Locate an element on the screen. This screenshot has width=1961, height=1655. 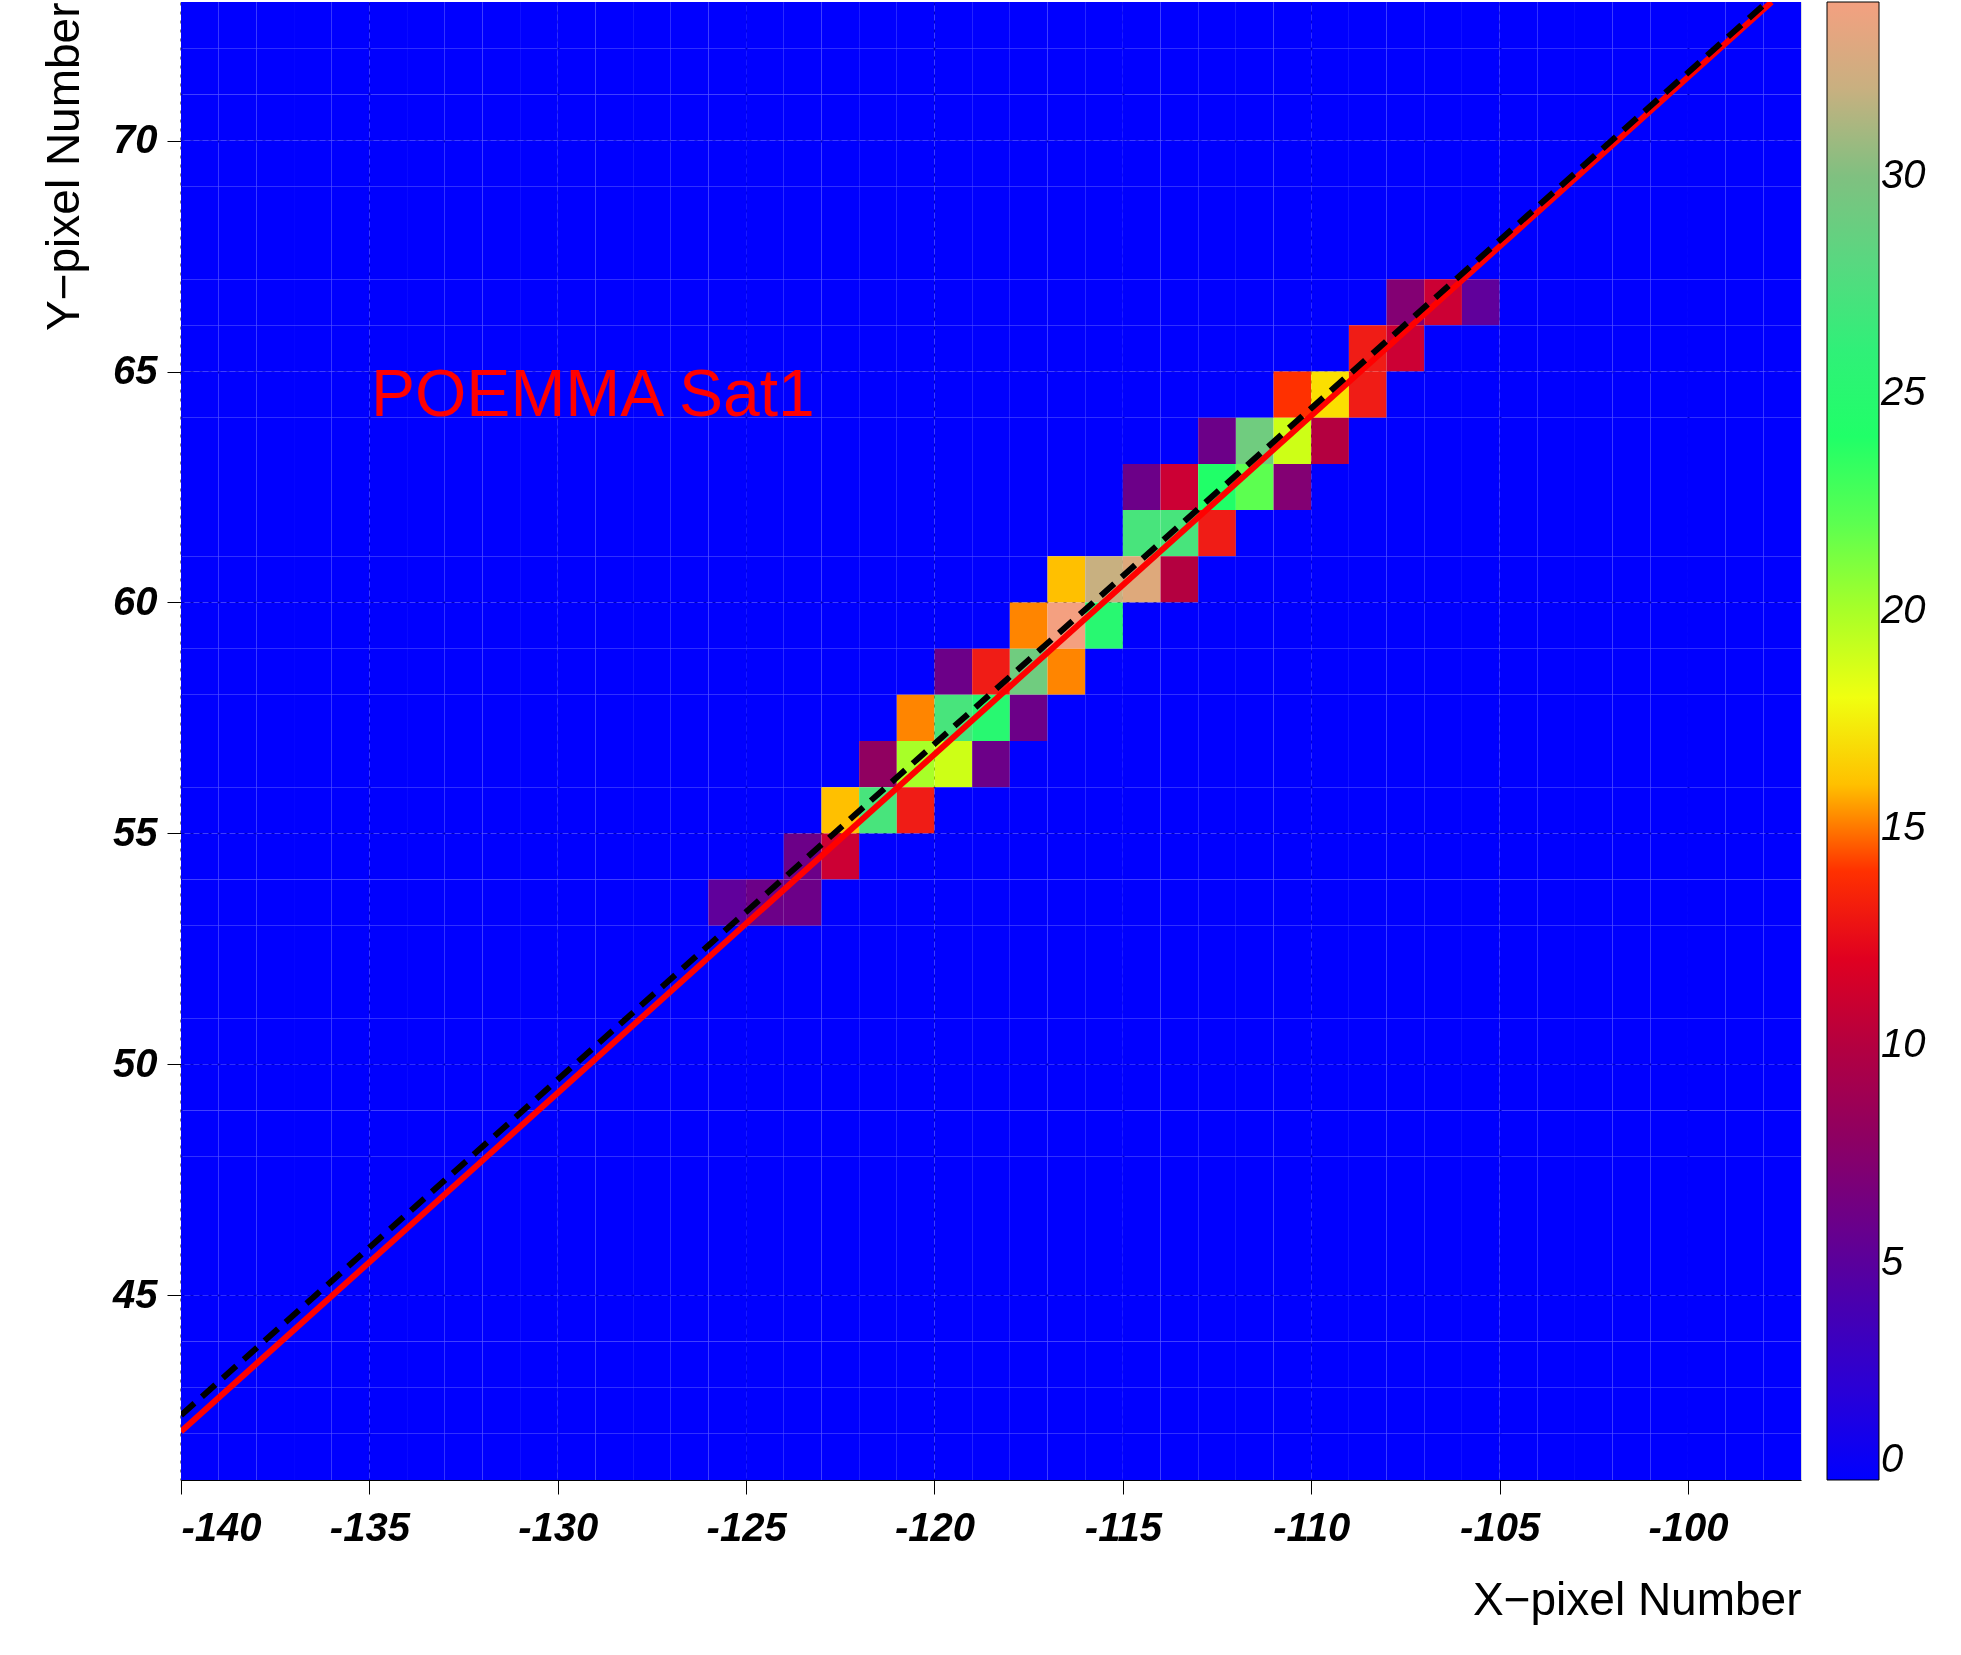
x-tick-label: -110 is located at coordinates (1312, 1526).